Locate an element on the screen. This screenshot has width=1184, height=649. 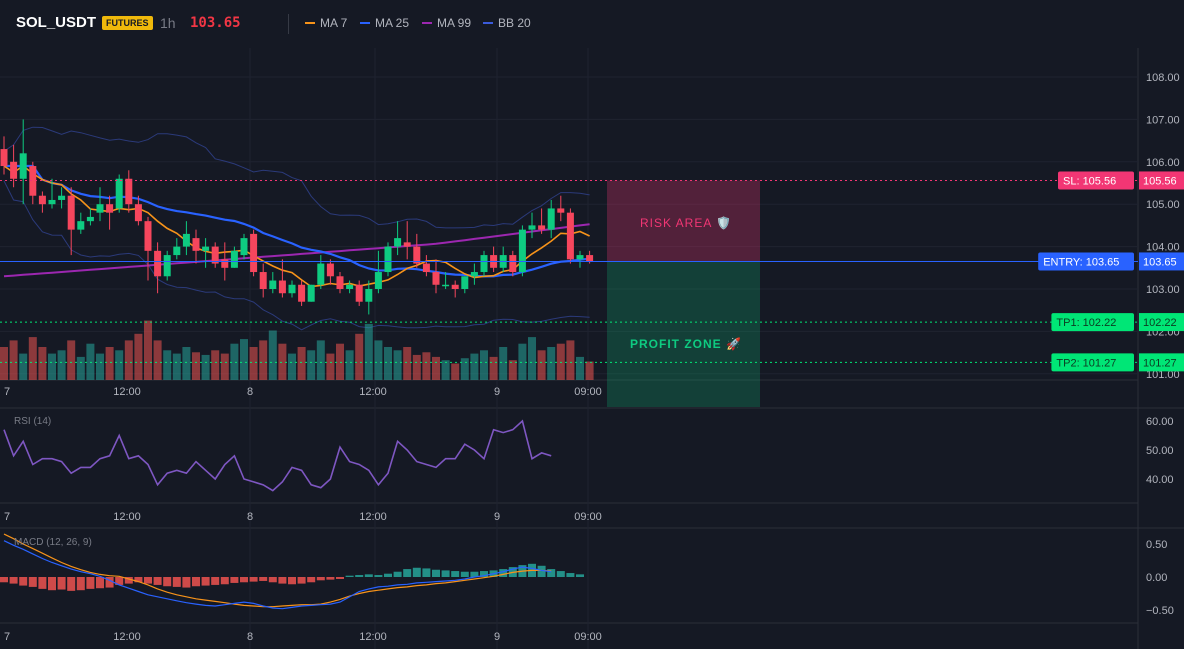
header-divider is located at coordinates (288, 24).